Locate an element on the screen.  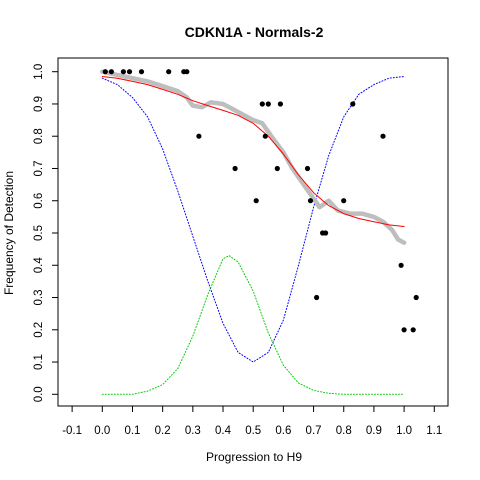
chart-title: CDKN1A - Normals-2 is located at coordinates (254, 32).